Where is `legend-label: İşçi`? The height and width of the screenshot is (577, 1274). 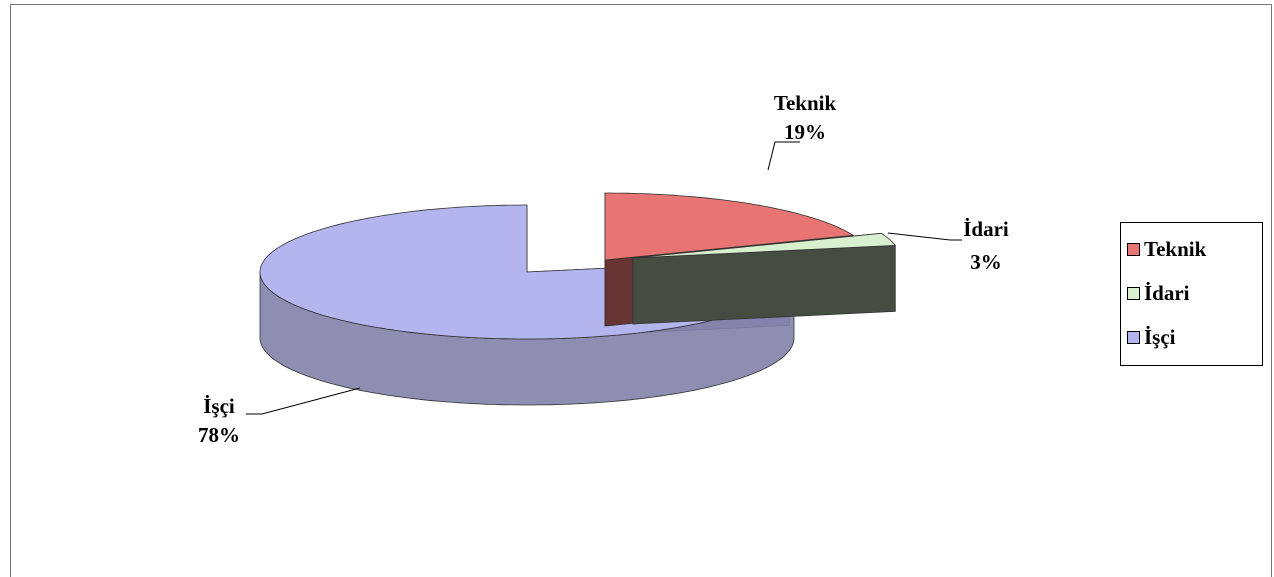 legend-label: İşçi is located at coordinates (1160, 337).